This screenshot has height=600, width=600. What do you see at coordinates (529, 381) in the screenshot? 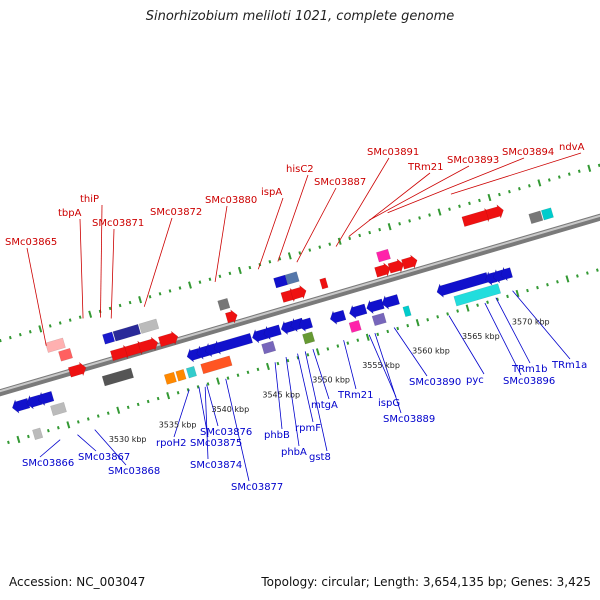
I see `gene-label-SMc03896: SMc03896` at bounding box center [529, 381].